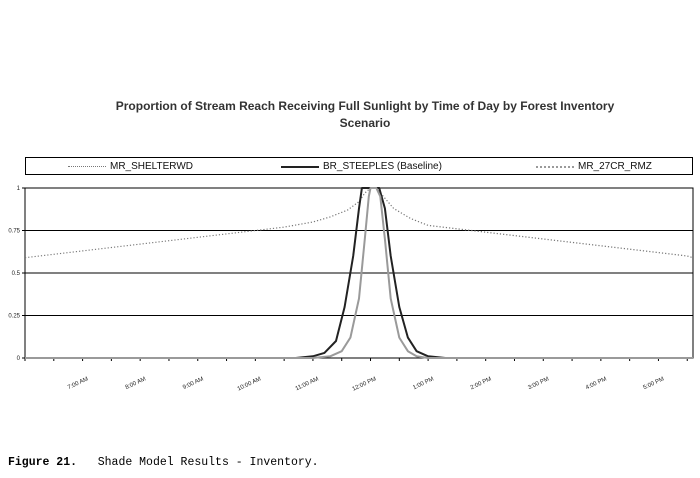 Image resolution: width=700 pixels, height=478 pixels. Describe the element at coordinates (300, 166) in the screenshot. I see `legend-swatch-steeples` at that location.